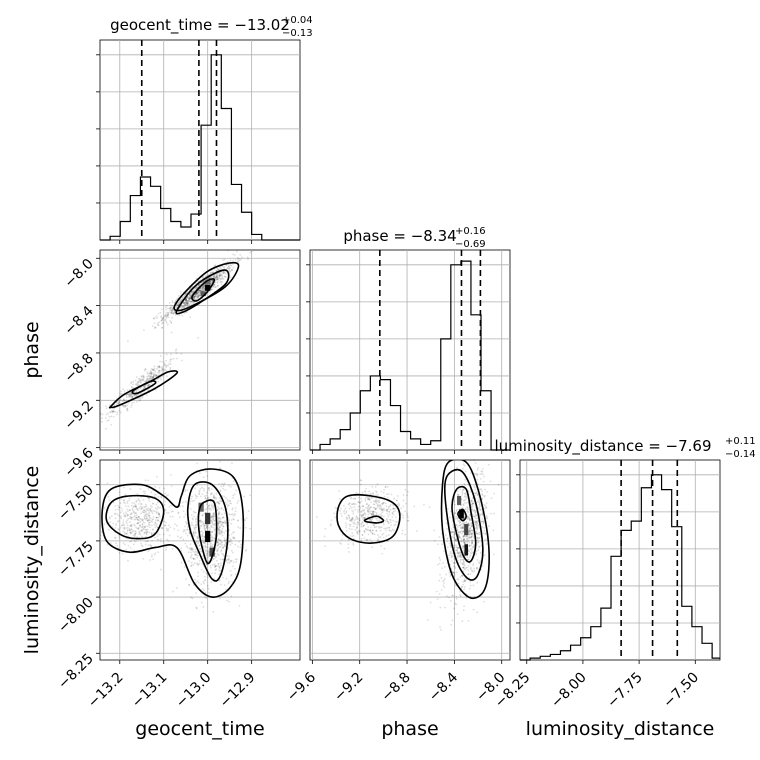  Describe the element at coordinates (443, 686) in the screenshot. I see `x-tick-label-phase: −8.4` at that location.